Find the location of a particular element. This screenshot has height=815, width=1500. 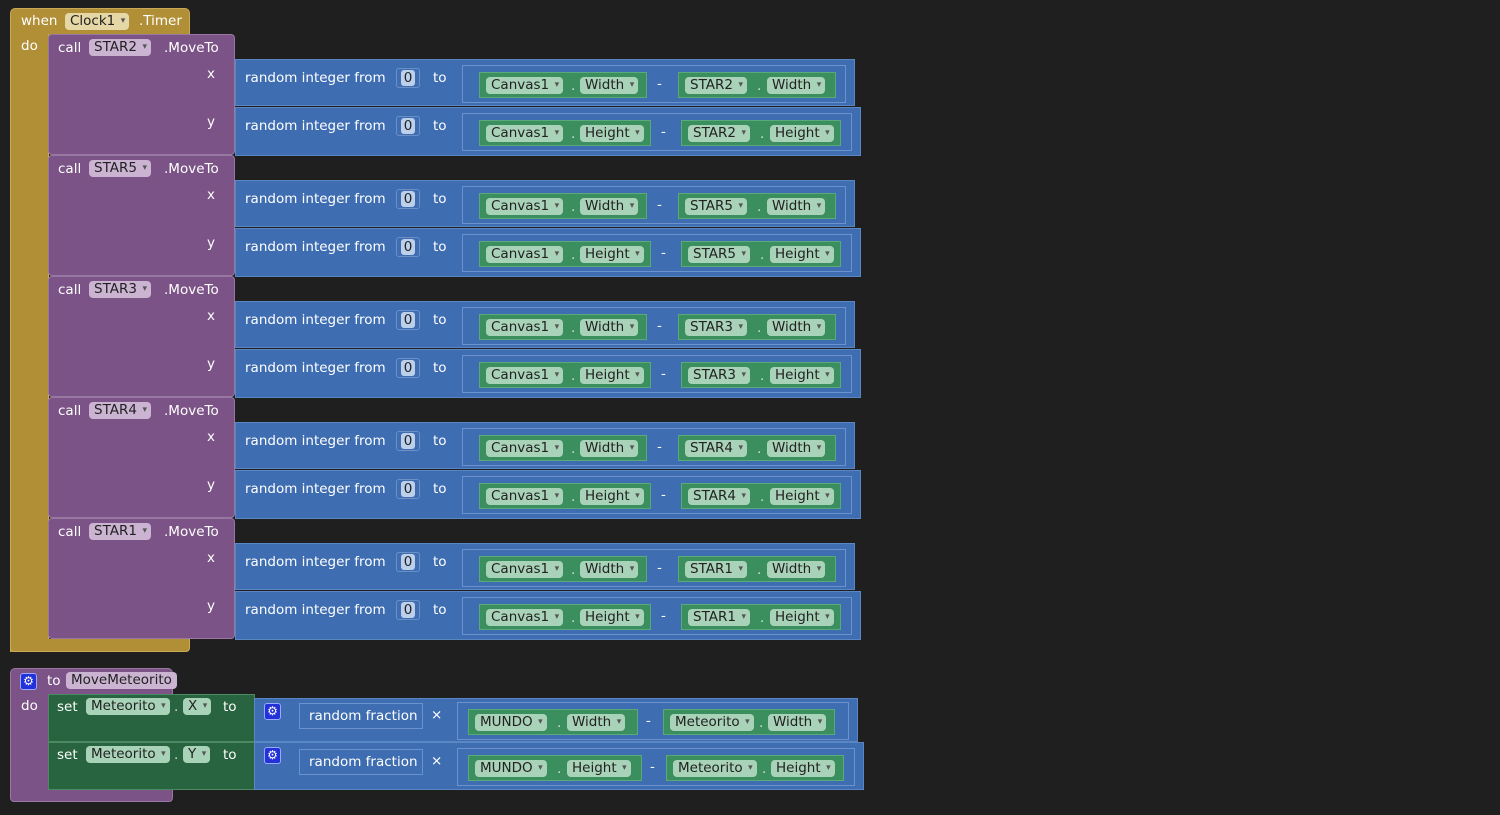

clock-dropdown: Clock1 is located at coordinates (97, 21).